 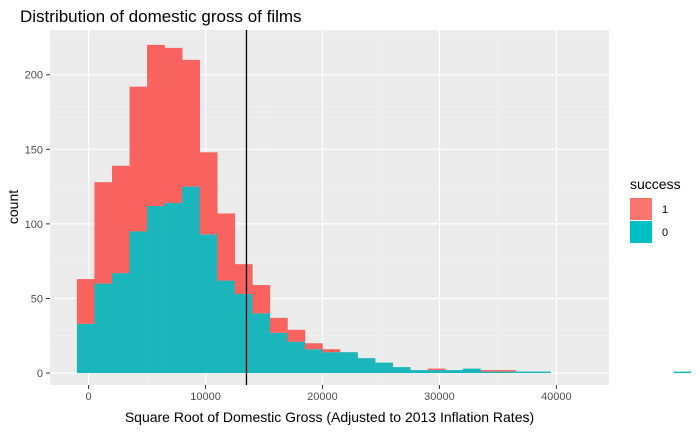 I want to click on x-axis-ticks: 0 10000 20000 30000 40000, so click(x=329, y=394).